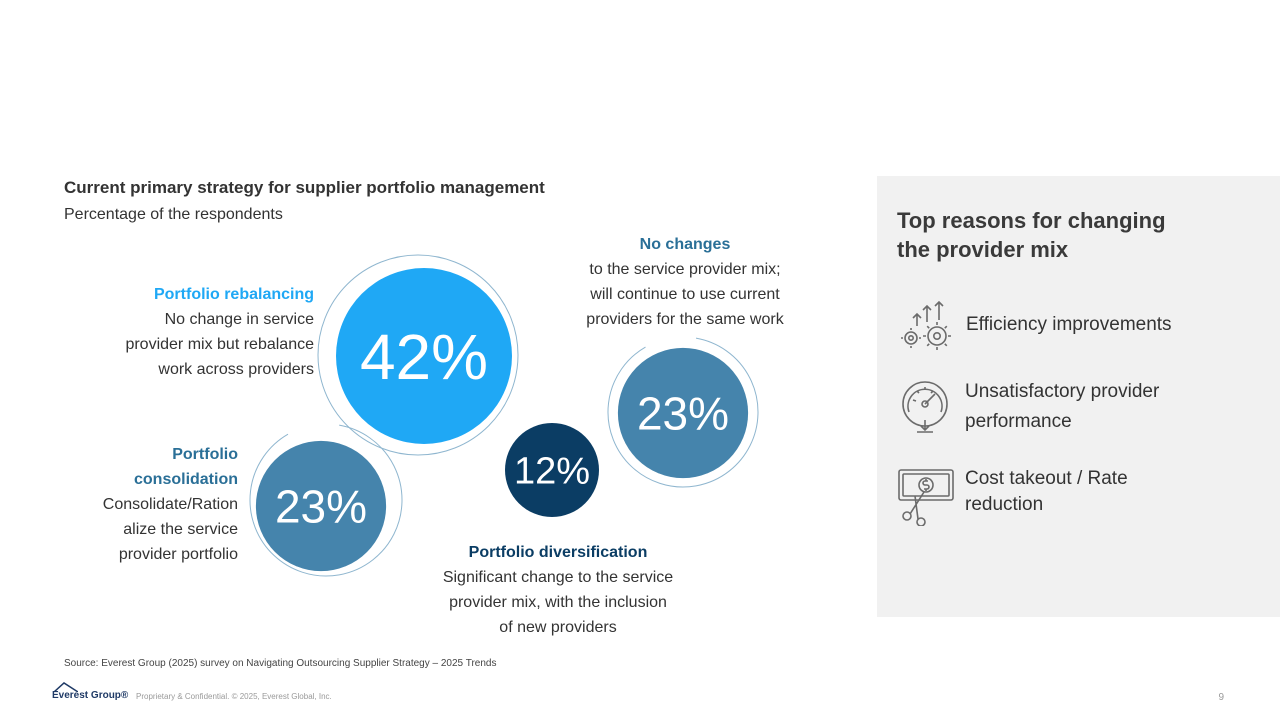 This screenshot has width=1280, height=720. I want to click on bubble-value-label-1: 23%, so click(321, 507).